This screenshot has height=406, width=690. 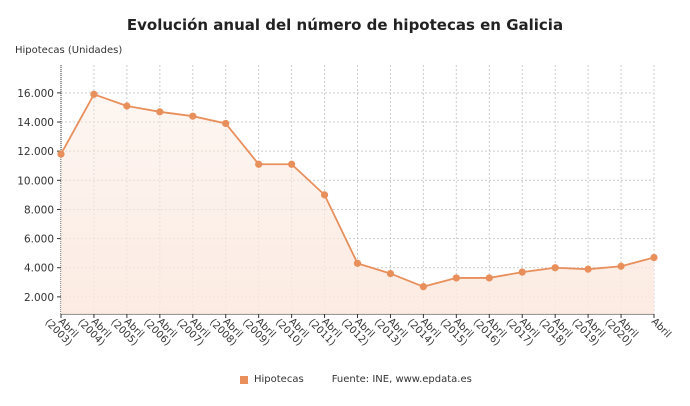 I want to click on x-tick-label: Abril(2020), so click(x=621, y=329).